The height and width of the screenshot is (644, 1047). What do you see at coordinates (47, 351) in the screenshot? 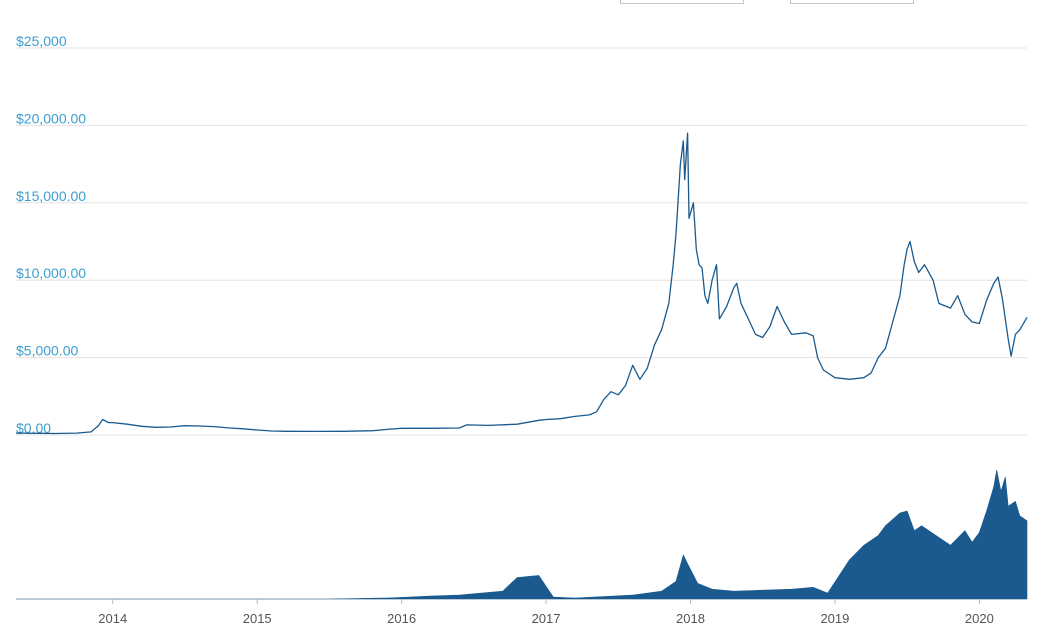
I see `y-tick-label: $5,000.00` at bounding box center [47, 351].